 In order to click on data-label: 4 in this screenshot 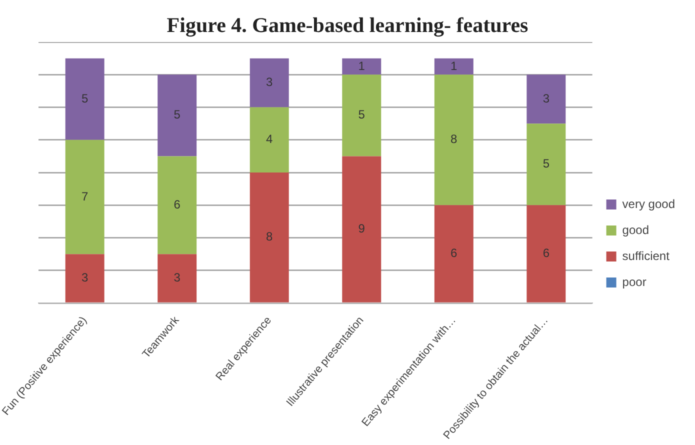, I will do `click(270, 139)`.